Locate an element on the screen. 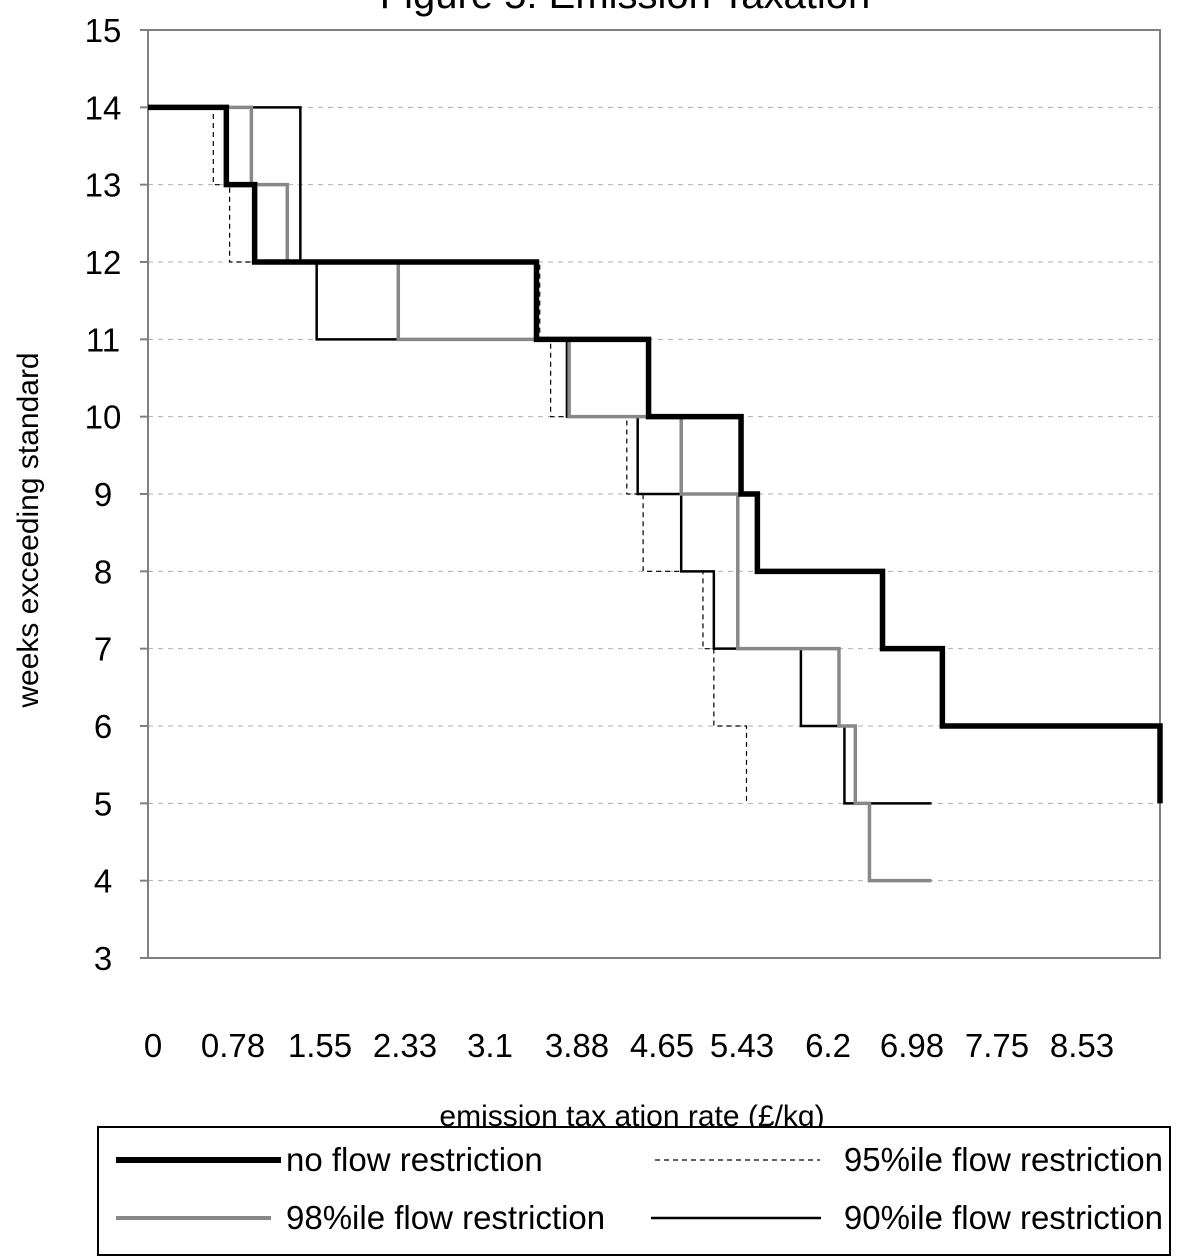 The image size is (1178, 1259). y-tick-label: 13 is located at coordinates (103, 185).